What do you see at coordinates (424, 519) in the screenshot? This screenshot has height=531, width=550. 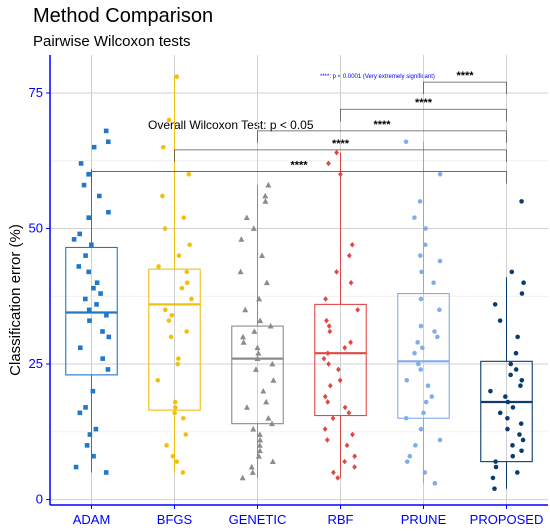 I see `x-tick-label: PRUNE` at bounding box center [424, 519].